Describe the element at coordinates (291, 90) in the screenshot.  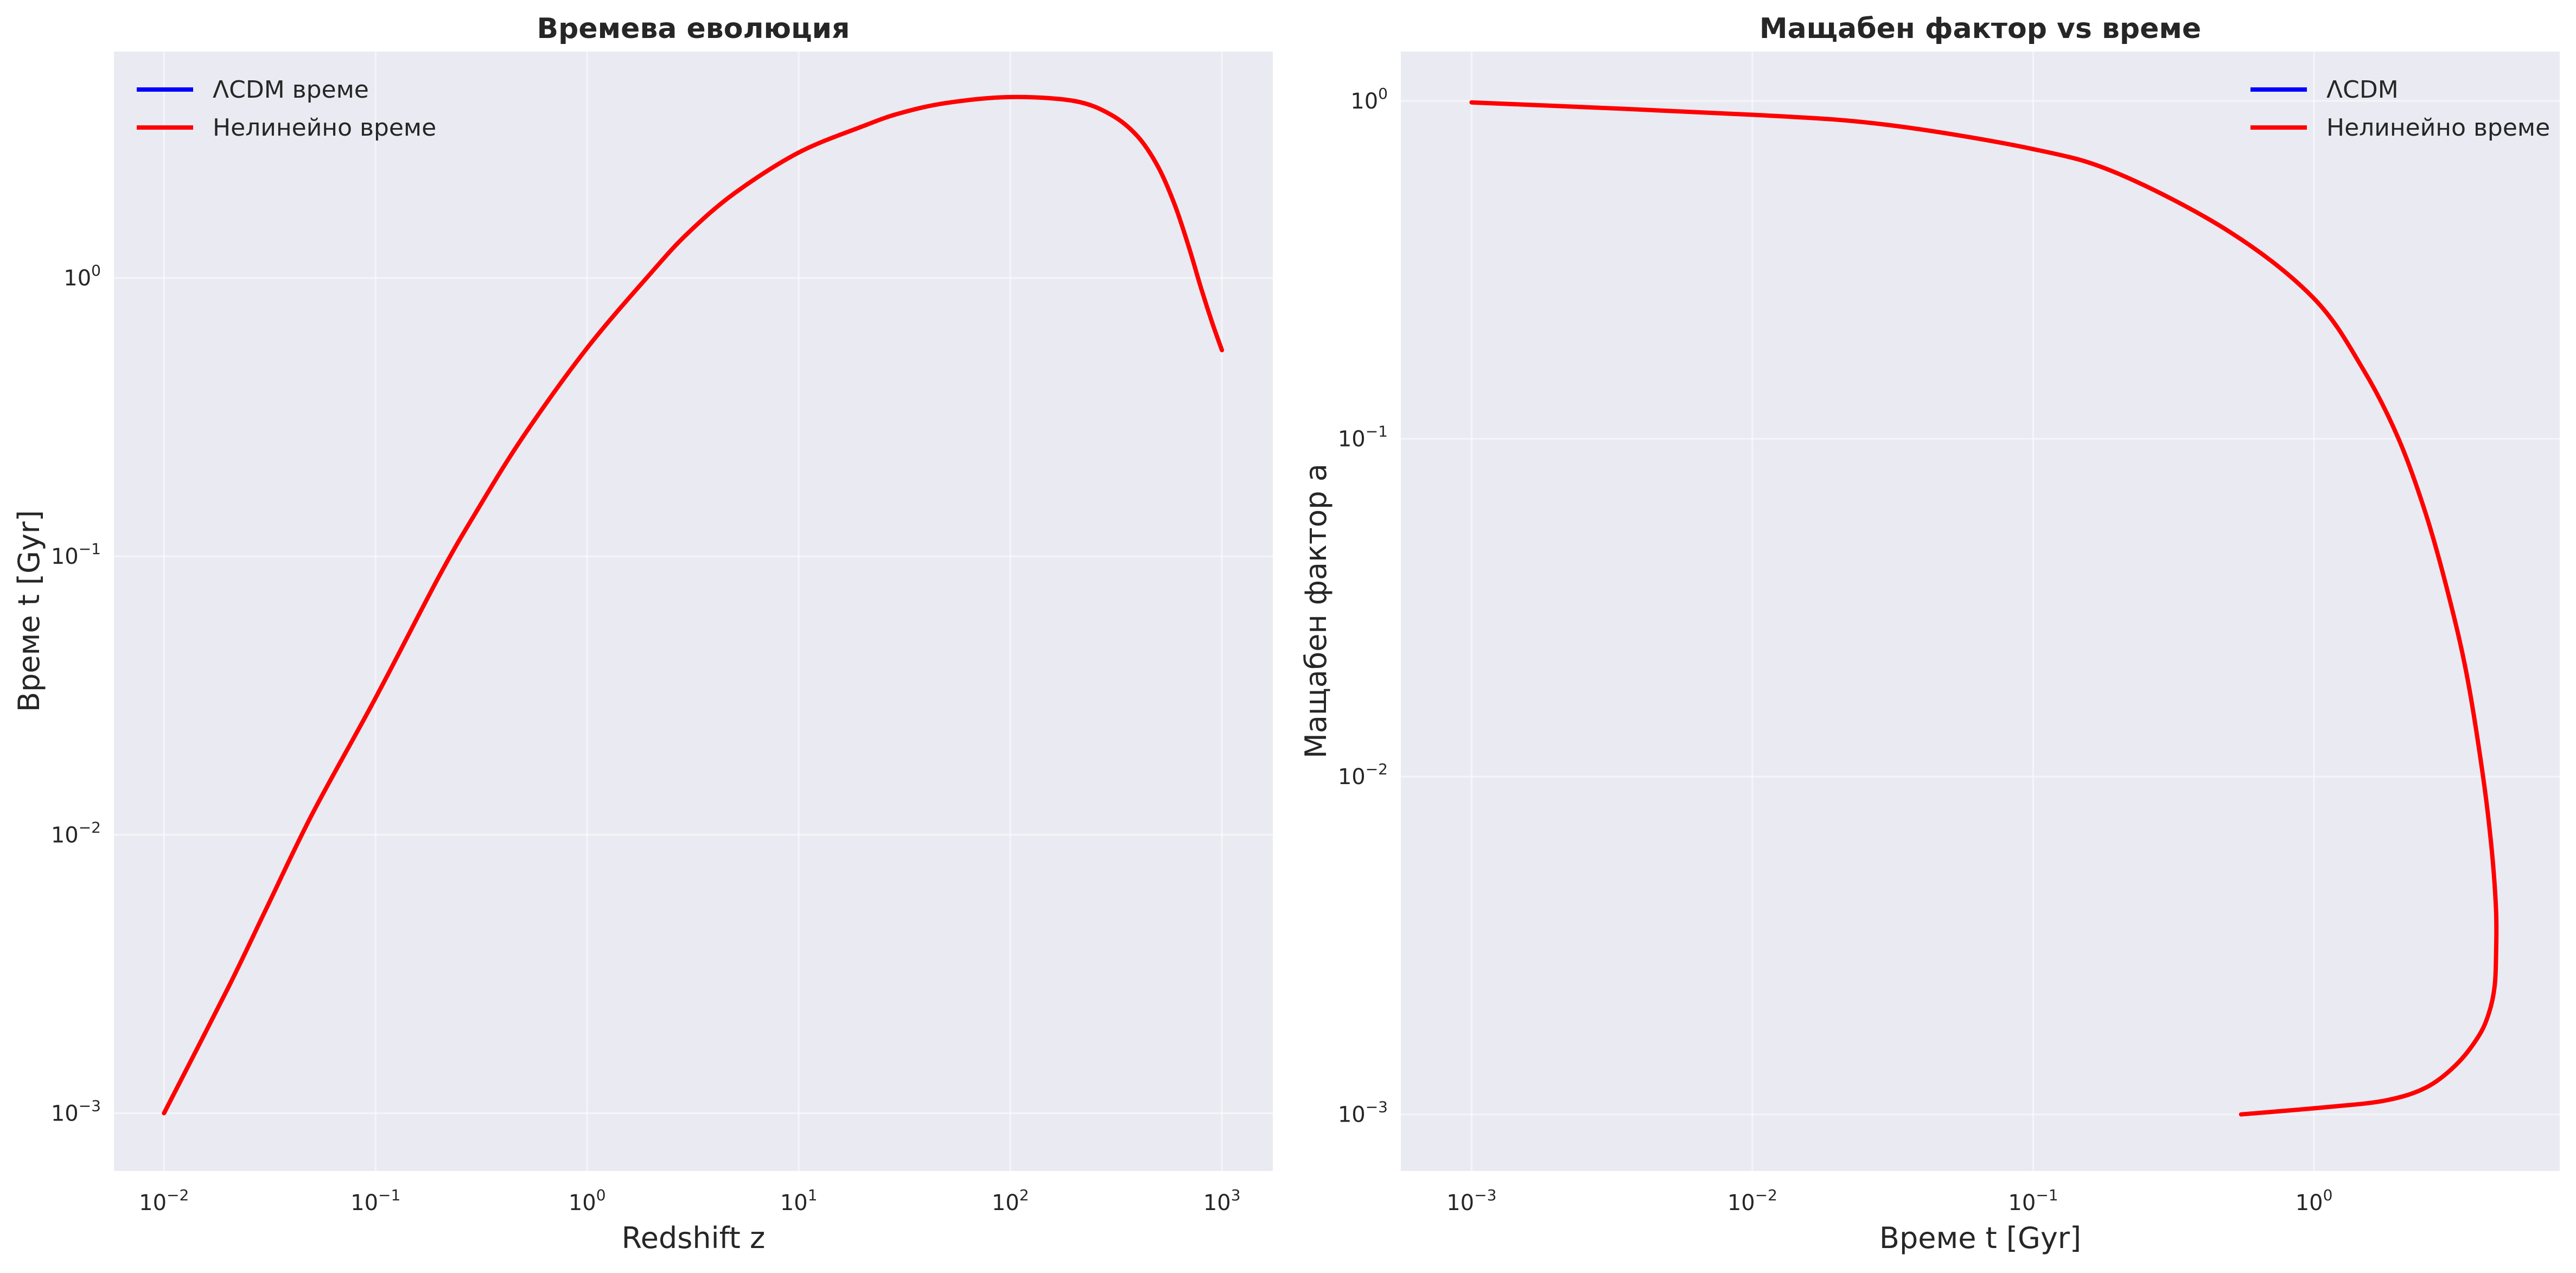
I see `legend-label-0: ΛCDM време` at that location.